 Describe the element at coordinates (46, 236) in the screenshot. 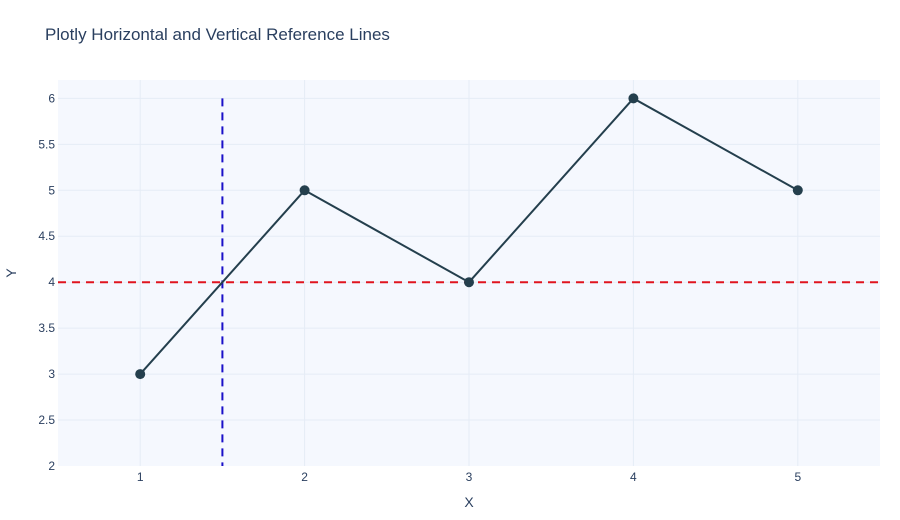

I see `y-tick-label: 4.5` at that location.